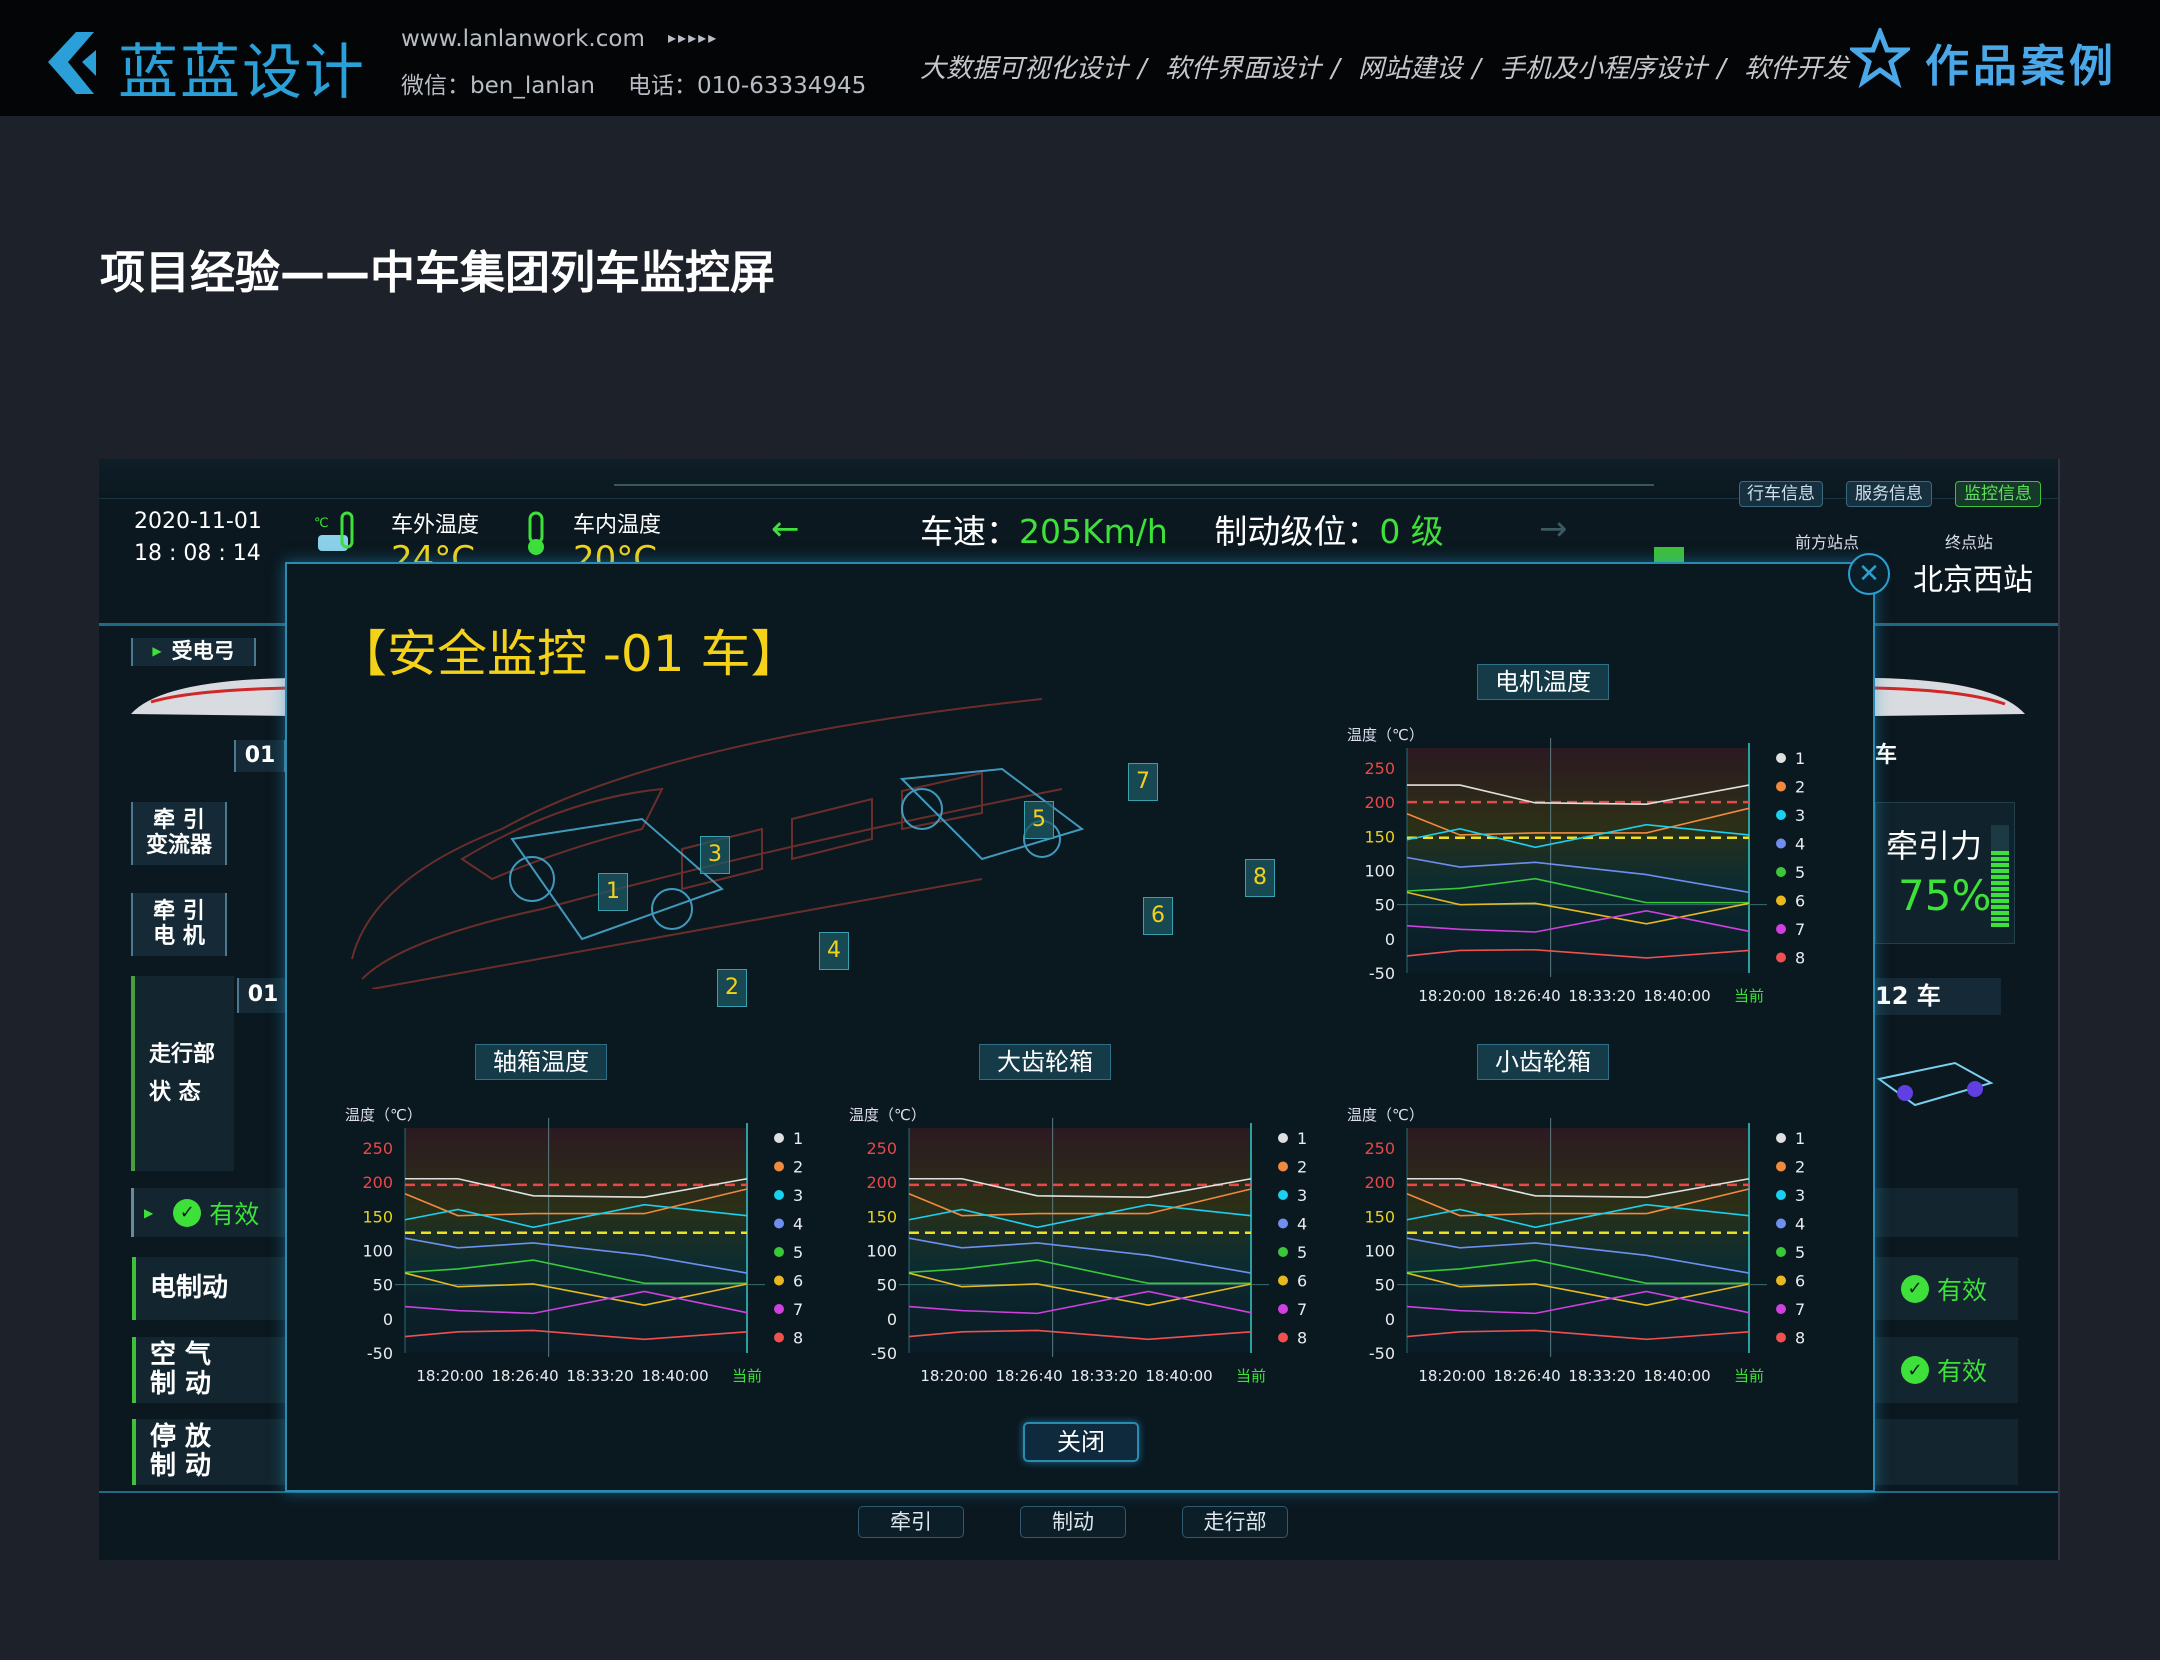  Describe the element at coordinates (1796, 69) in the screenshot. I see `service-item: 软件开发` at that location.